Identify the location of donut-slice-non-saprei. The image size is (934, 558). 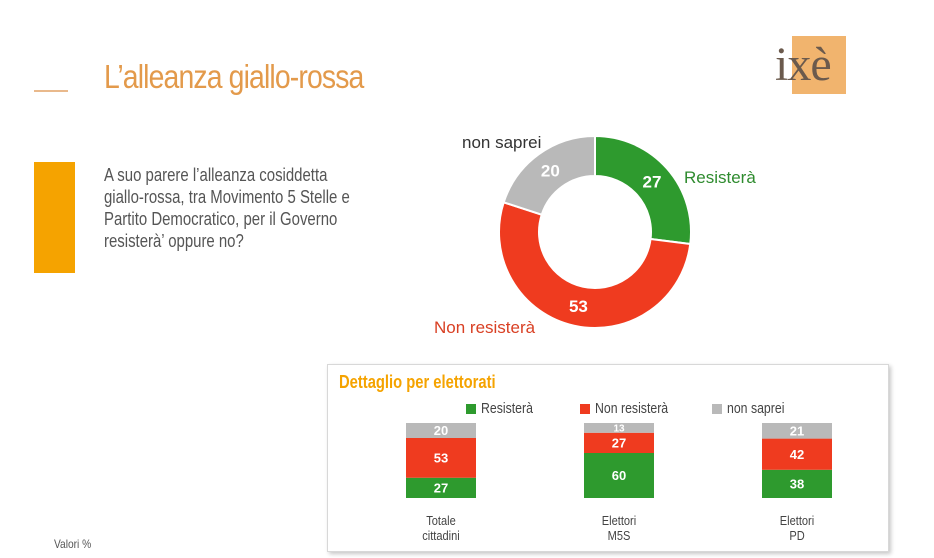
(549, 175).